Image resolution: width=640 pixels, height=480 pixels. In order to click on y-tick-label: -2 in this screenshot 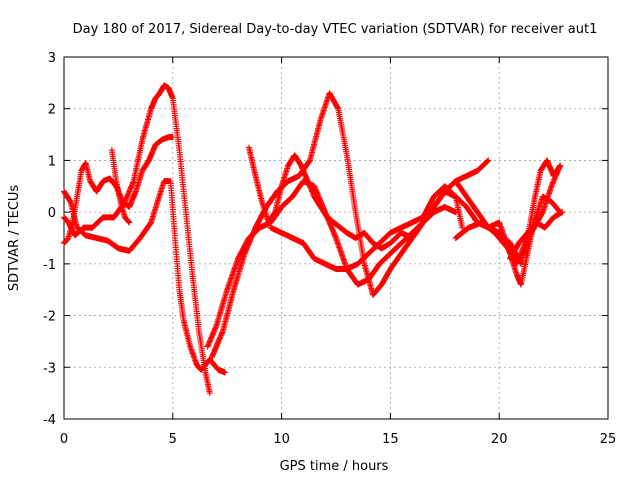, I will do `click(49, 317)`.